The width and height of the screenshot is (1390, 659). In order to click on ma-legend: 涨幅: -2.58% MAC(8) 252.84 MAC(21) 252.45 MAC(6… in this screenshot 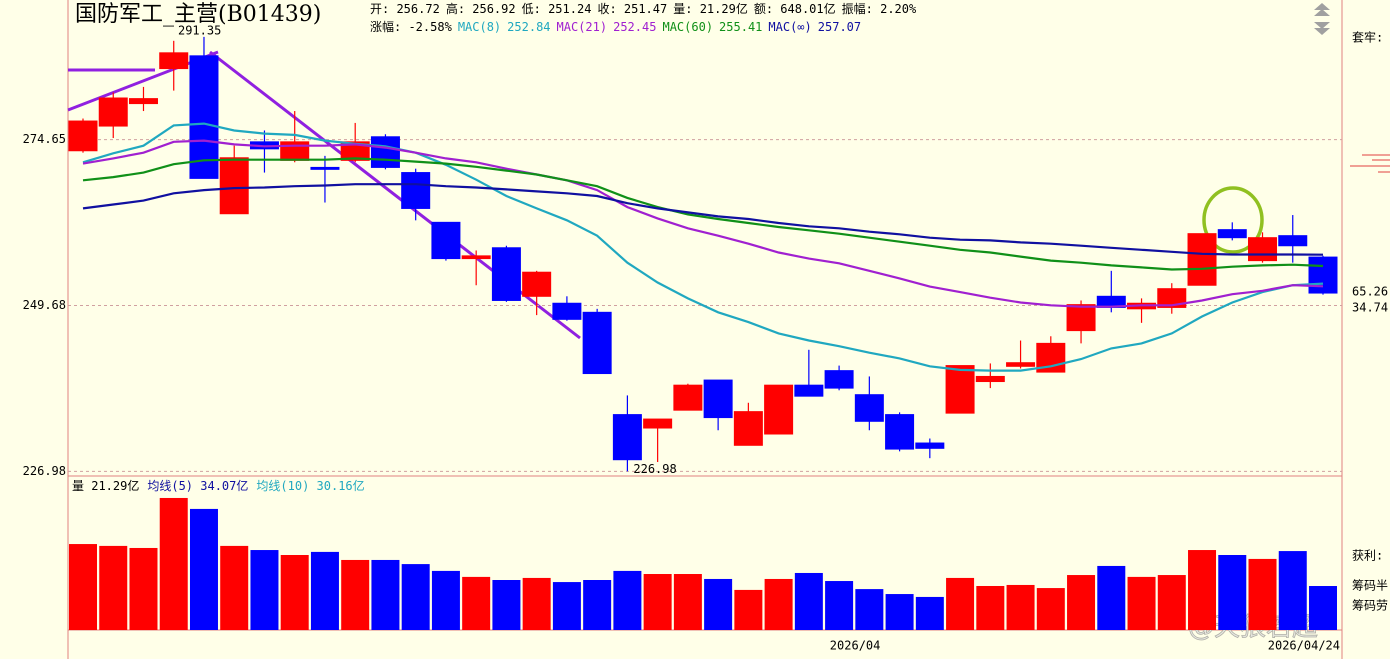, I will do `click(615, 26)`.